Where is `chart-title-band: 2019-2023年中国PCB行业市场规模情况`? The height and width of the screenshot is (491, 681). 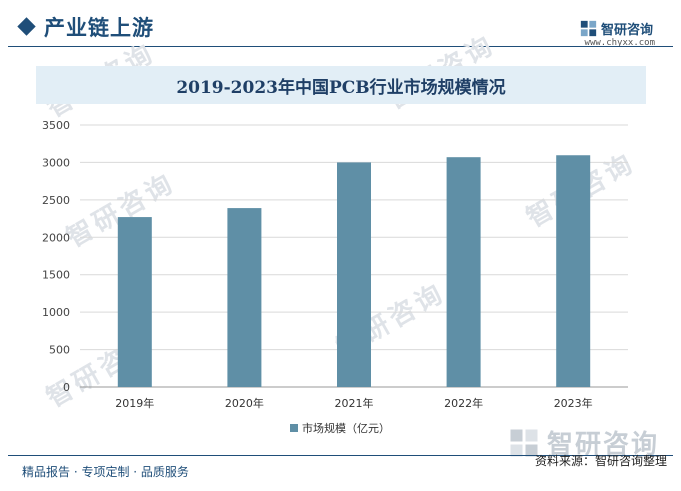
chart-title-band: 2019-2023年中国PCB行业市场规模情况 is located at coordinates (341, 85).